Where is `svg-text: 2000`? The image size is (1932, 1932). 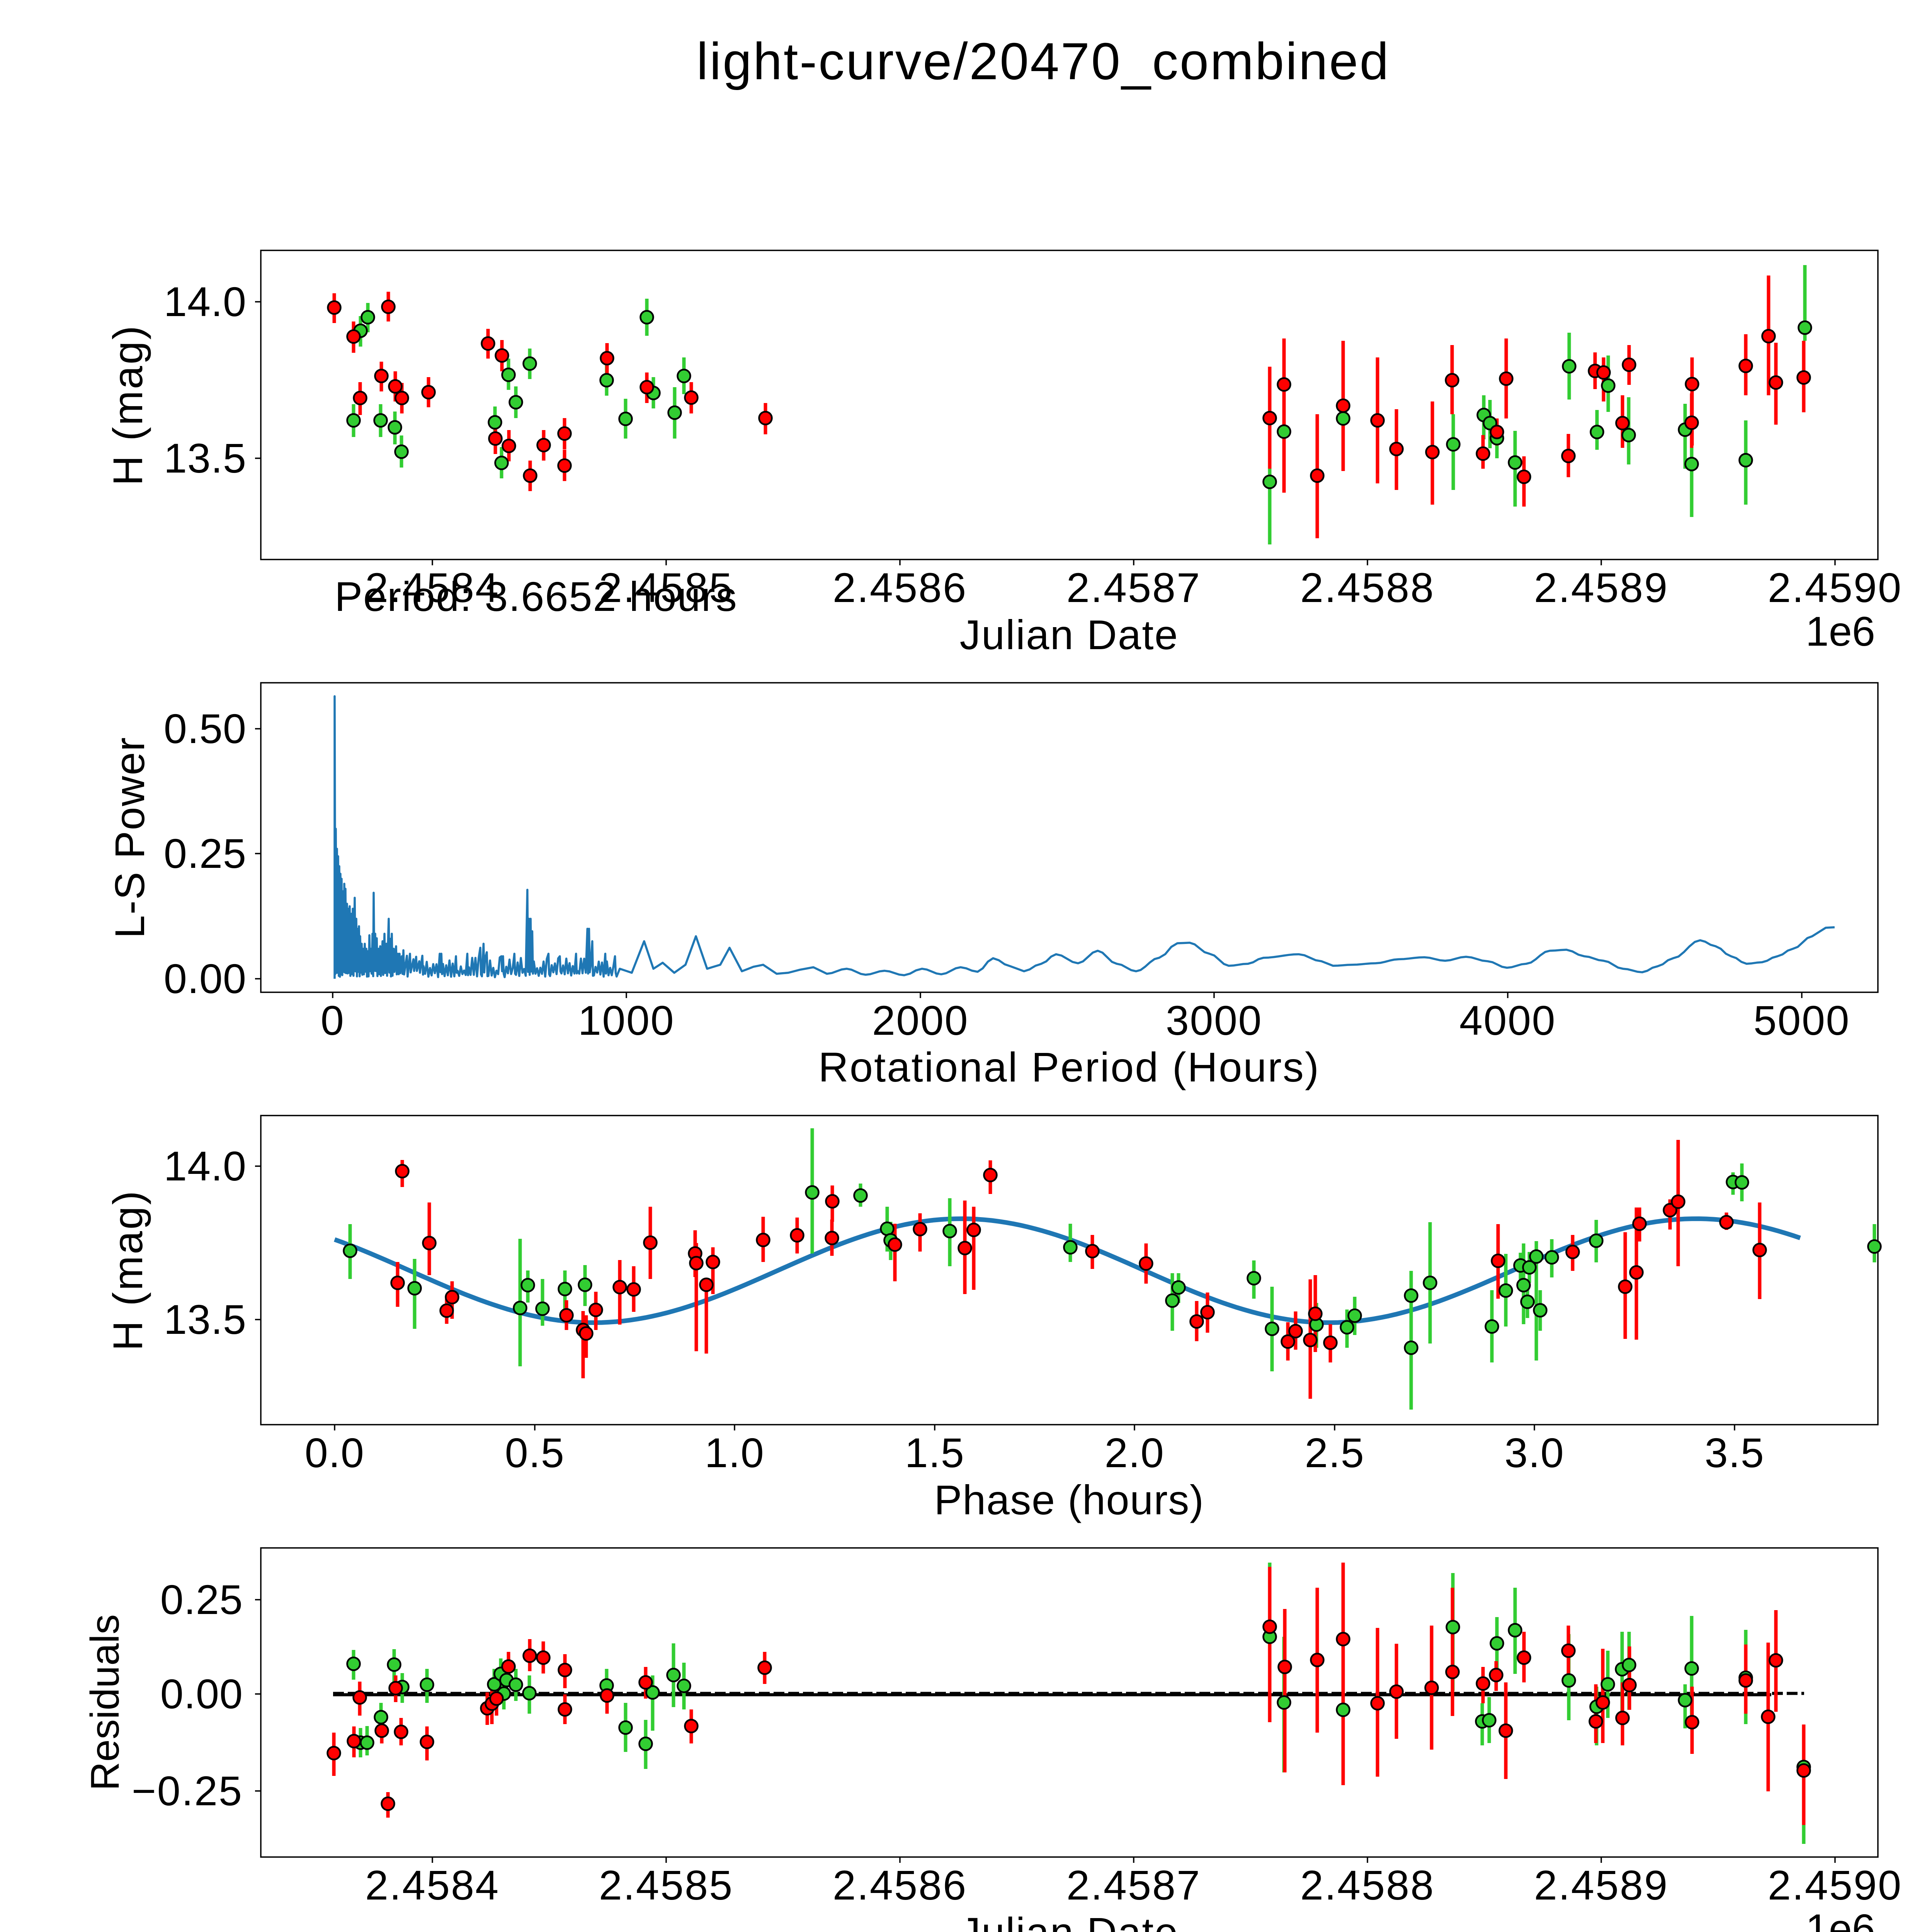 svg-text: 2000 is located at coordinates (921, 1020).